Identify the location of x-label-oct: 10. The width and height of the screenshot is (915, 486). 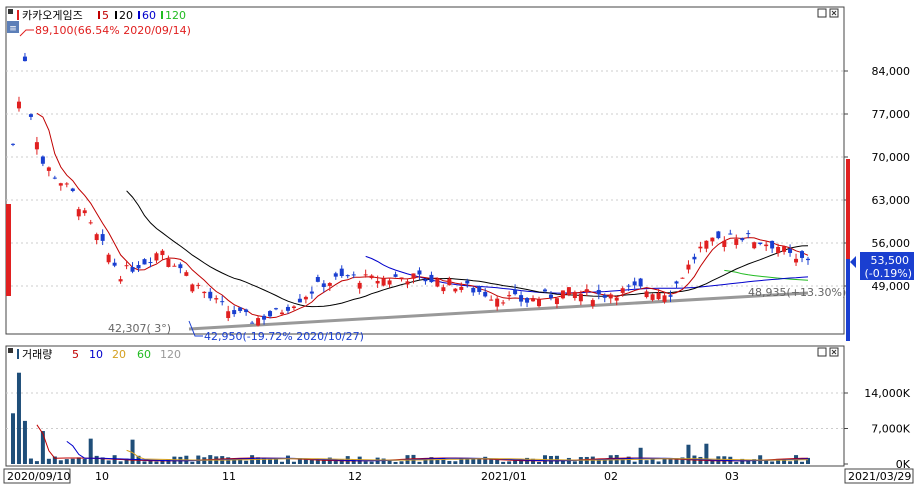
(102, 476).